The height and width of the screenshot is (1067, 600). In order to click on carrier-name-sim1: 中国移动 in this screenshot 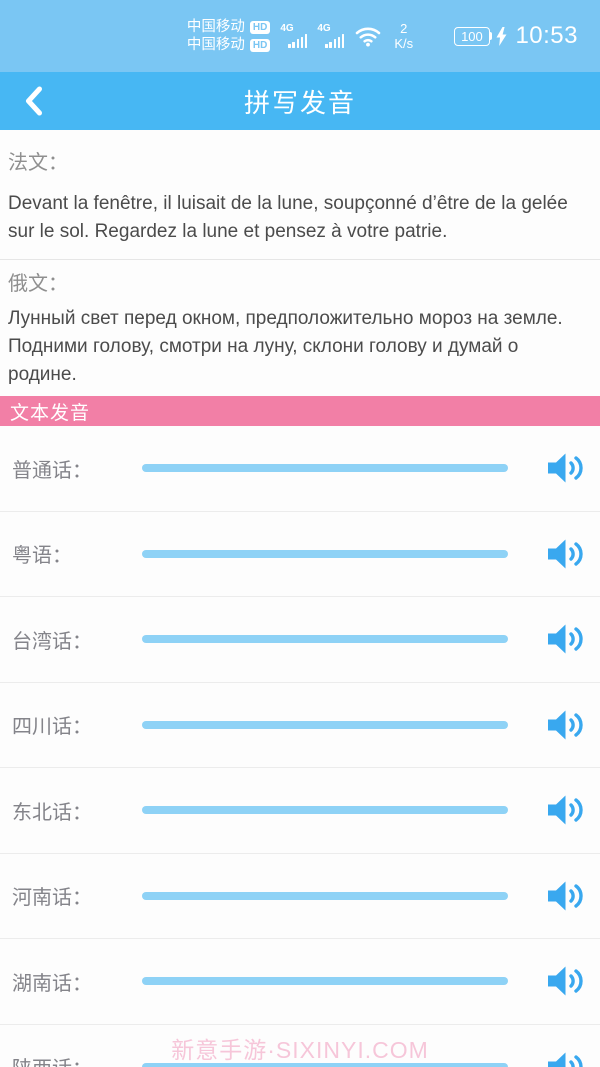, I will do `click(215, 27)`.